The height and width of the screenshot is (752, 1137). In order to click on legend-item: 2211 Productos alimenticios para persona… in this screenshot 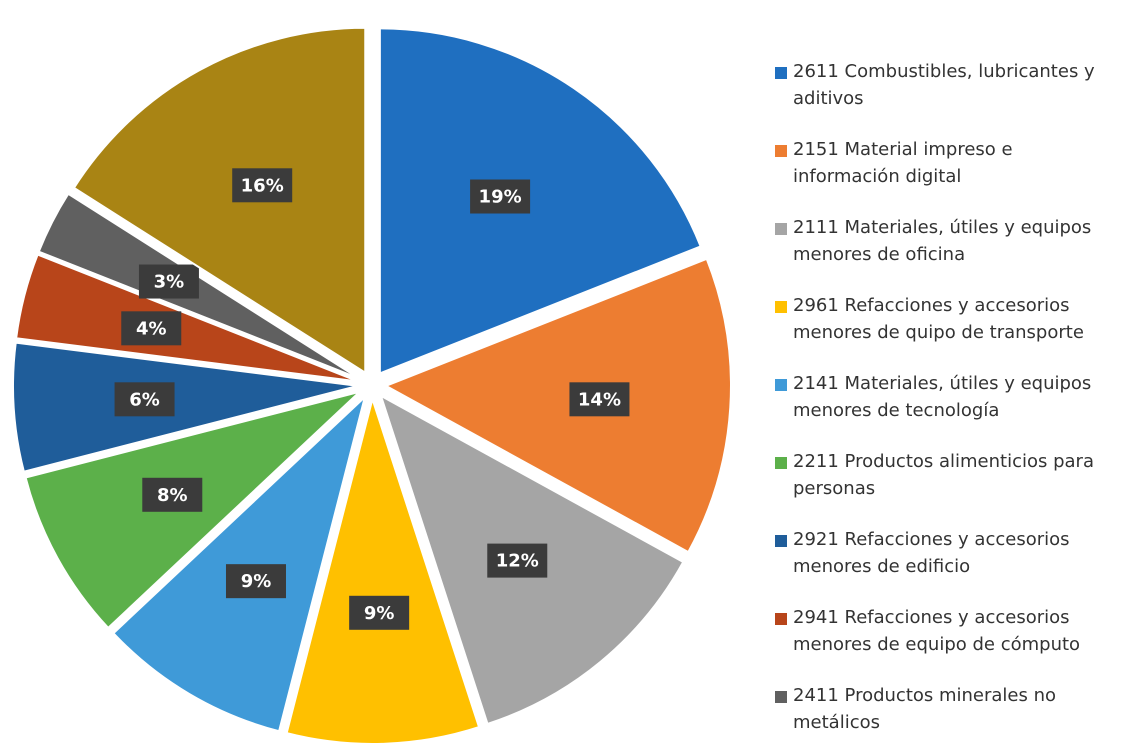, I will do `click(950, 487)`.